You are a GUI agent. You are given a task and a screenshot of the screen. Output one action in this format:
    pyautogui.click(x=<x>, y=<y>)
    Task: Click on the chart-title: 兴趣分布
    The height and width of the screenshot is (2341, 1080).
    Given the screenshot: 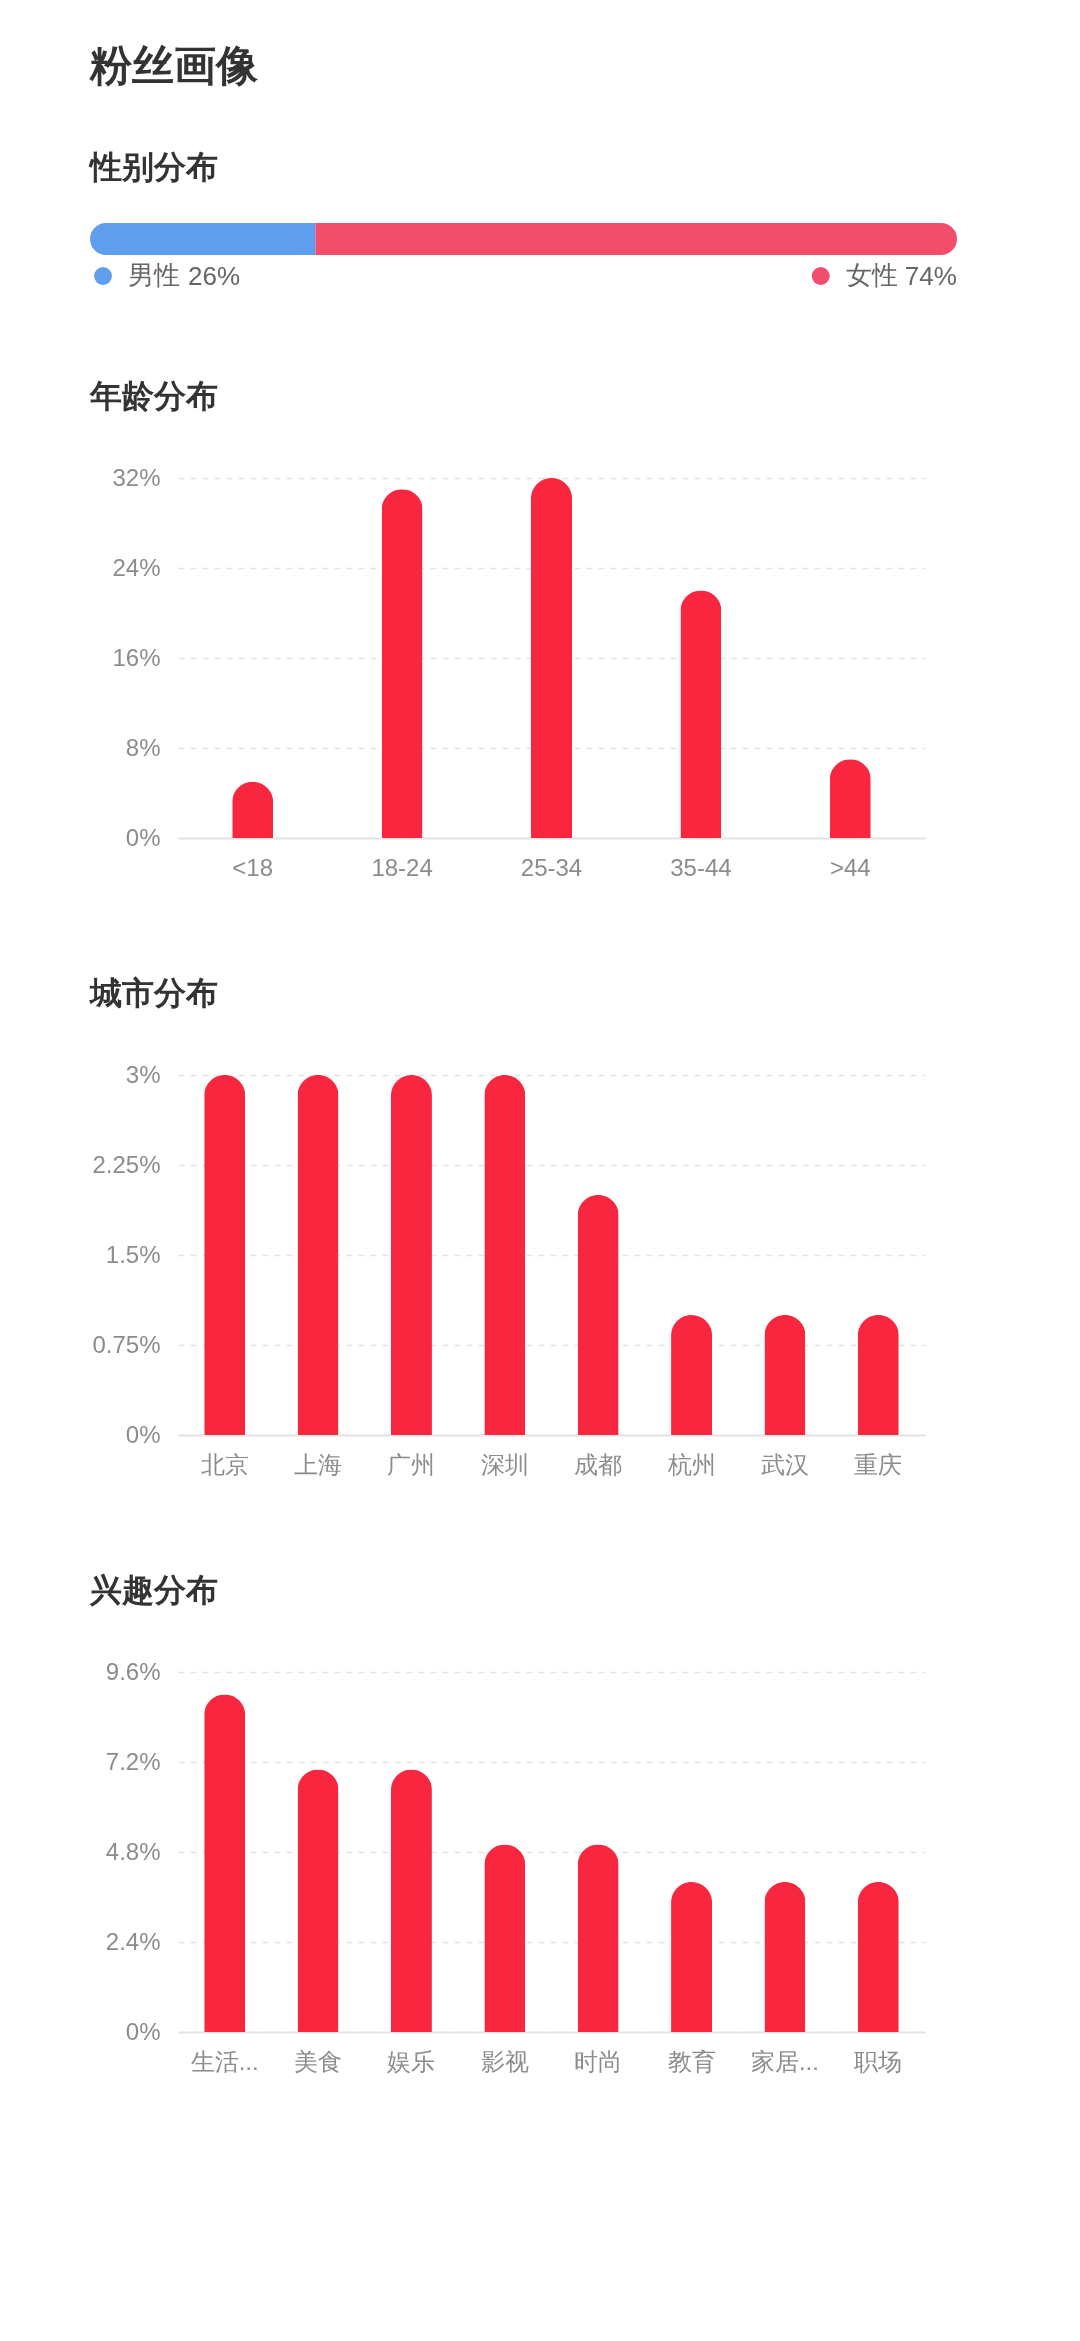 What is the action you would take?
    pyautogui.click(x=153, y=1590)
    